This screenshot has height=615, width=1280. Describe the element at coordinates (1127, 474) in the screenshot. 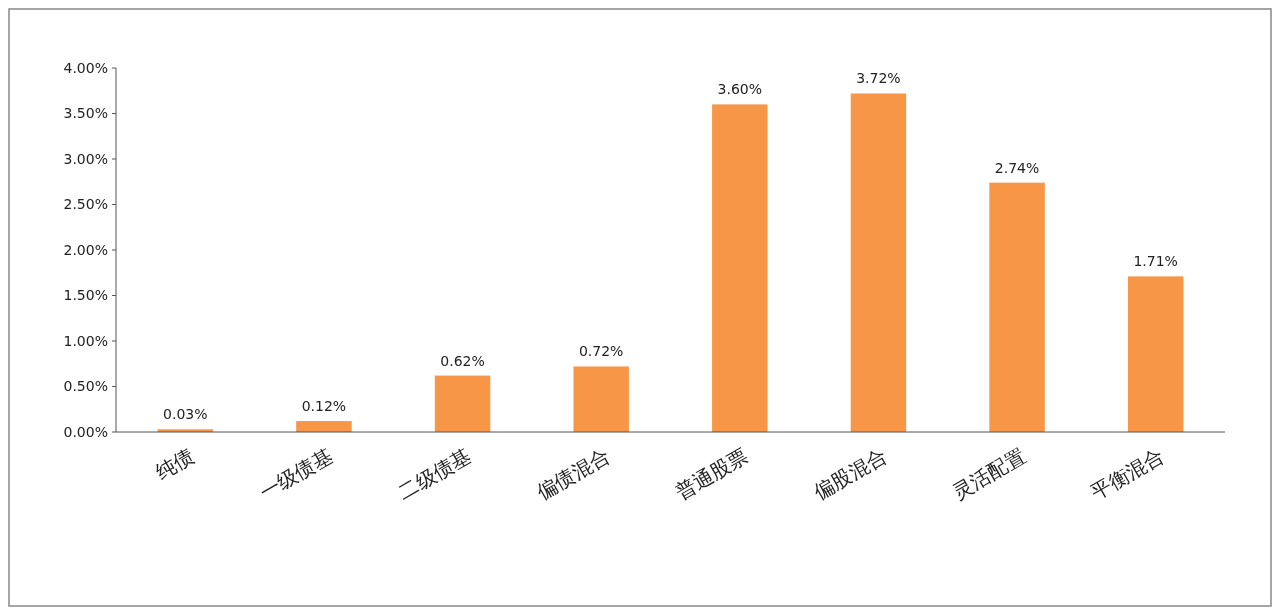

I see `x-tick-label: 平衡混合` at that location.